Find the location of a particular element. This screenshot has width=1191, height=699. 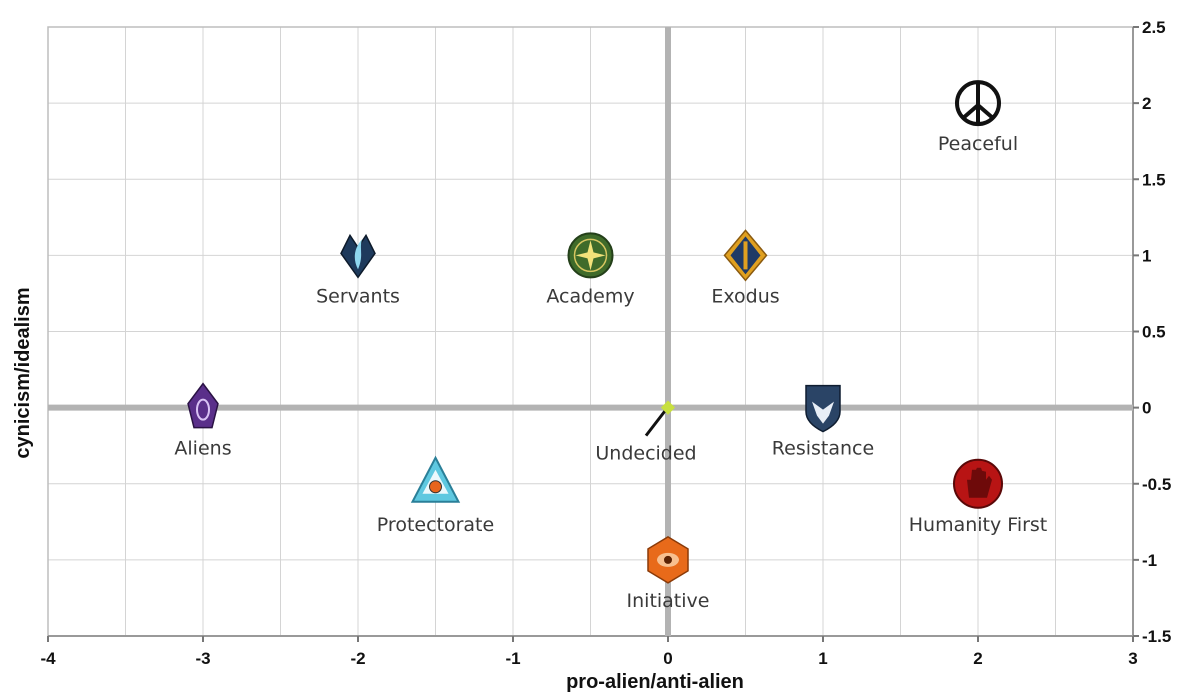

point-label: Academy is located at coordinates (590, 296).